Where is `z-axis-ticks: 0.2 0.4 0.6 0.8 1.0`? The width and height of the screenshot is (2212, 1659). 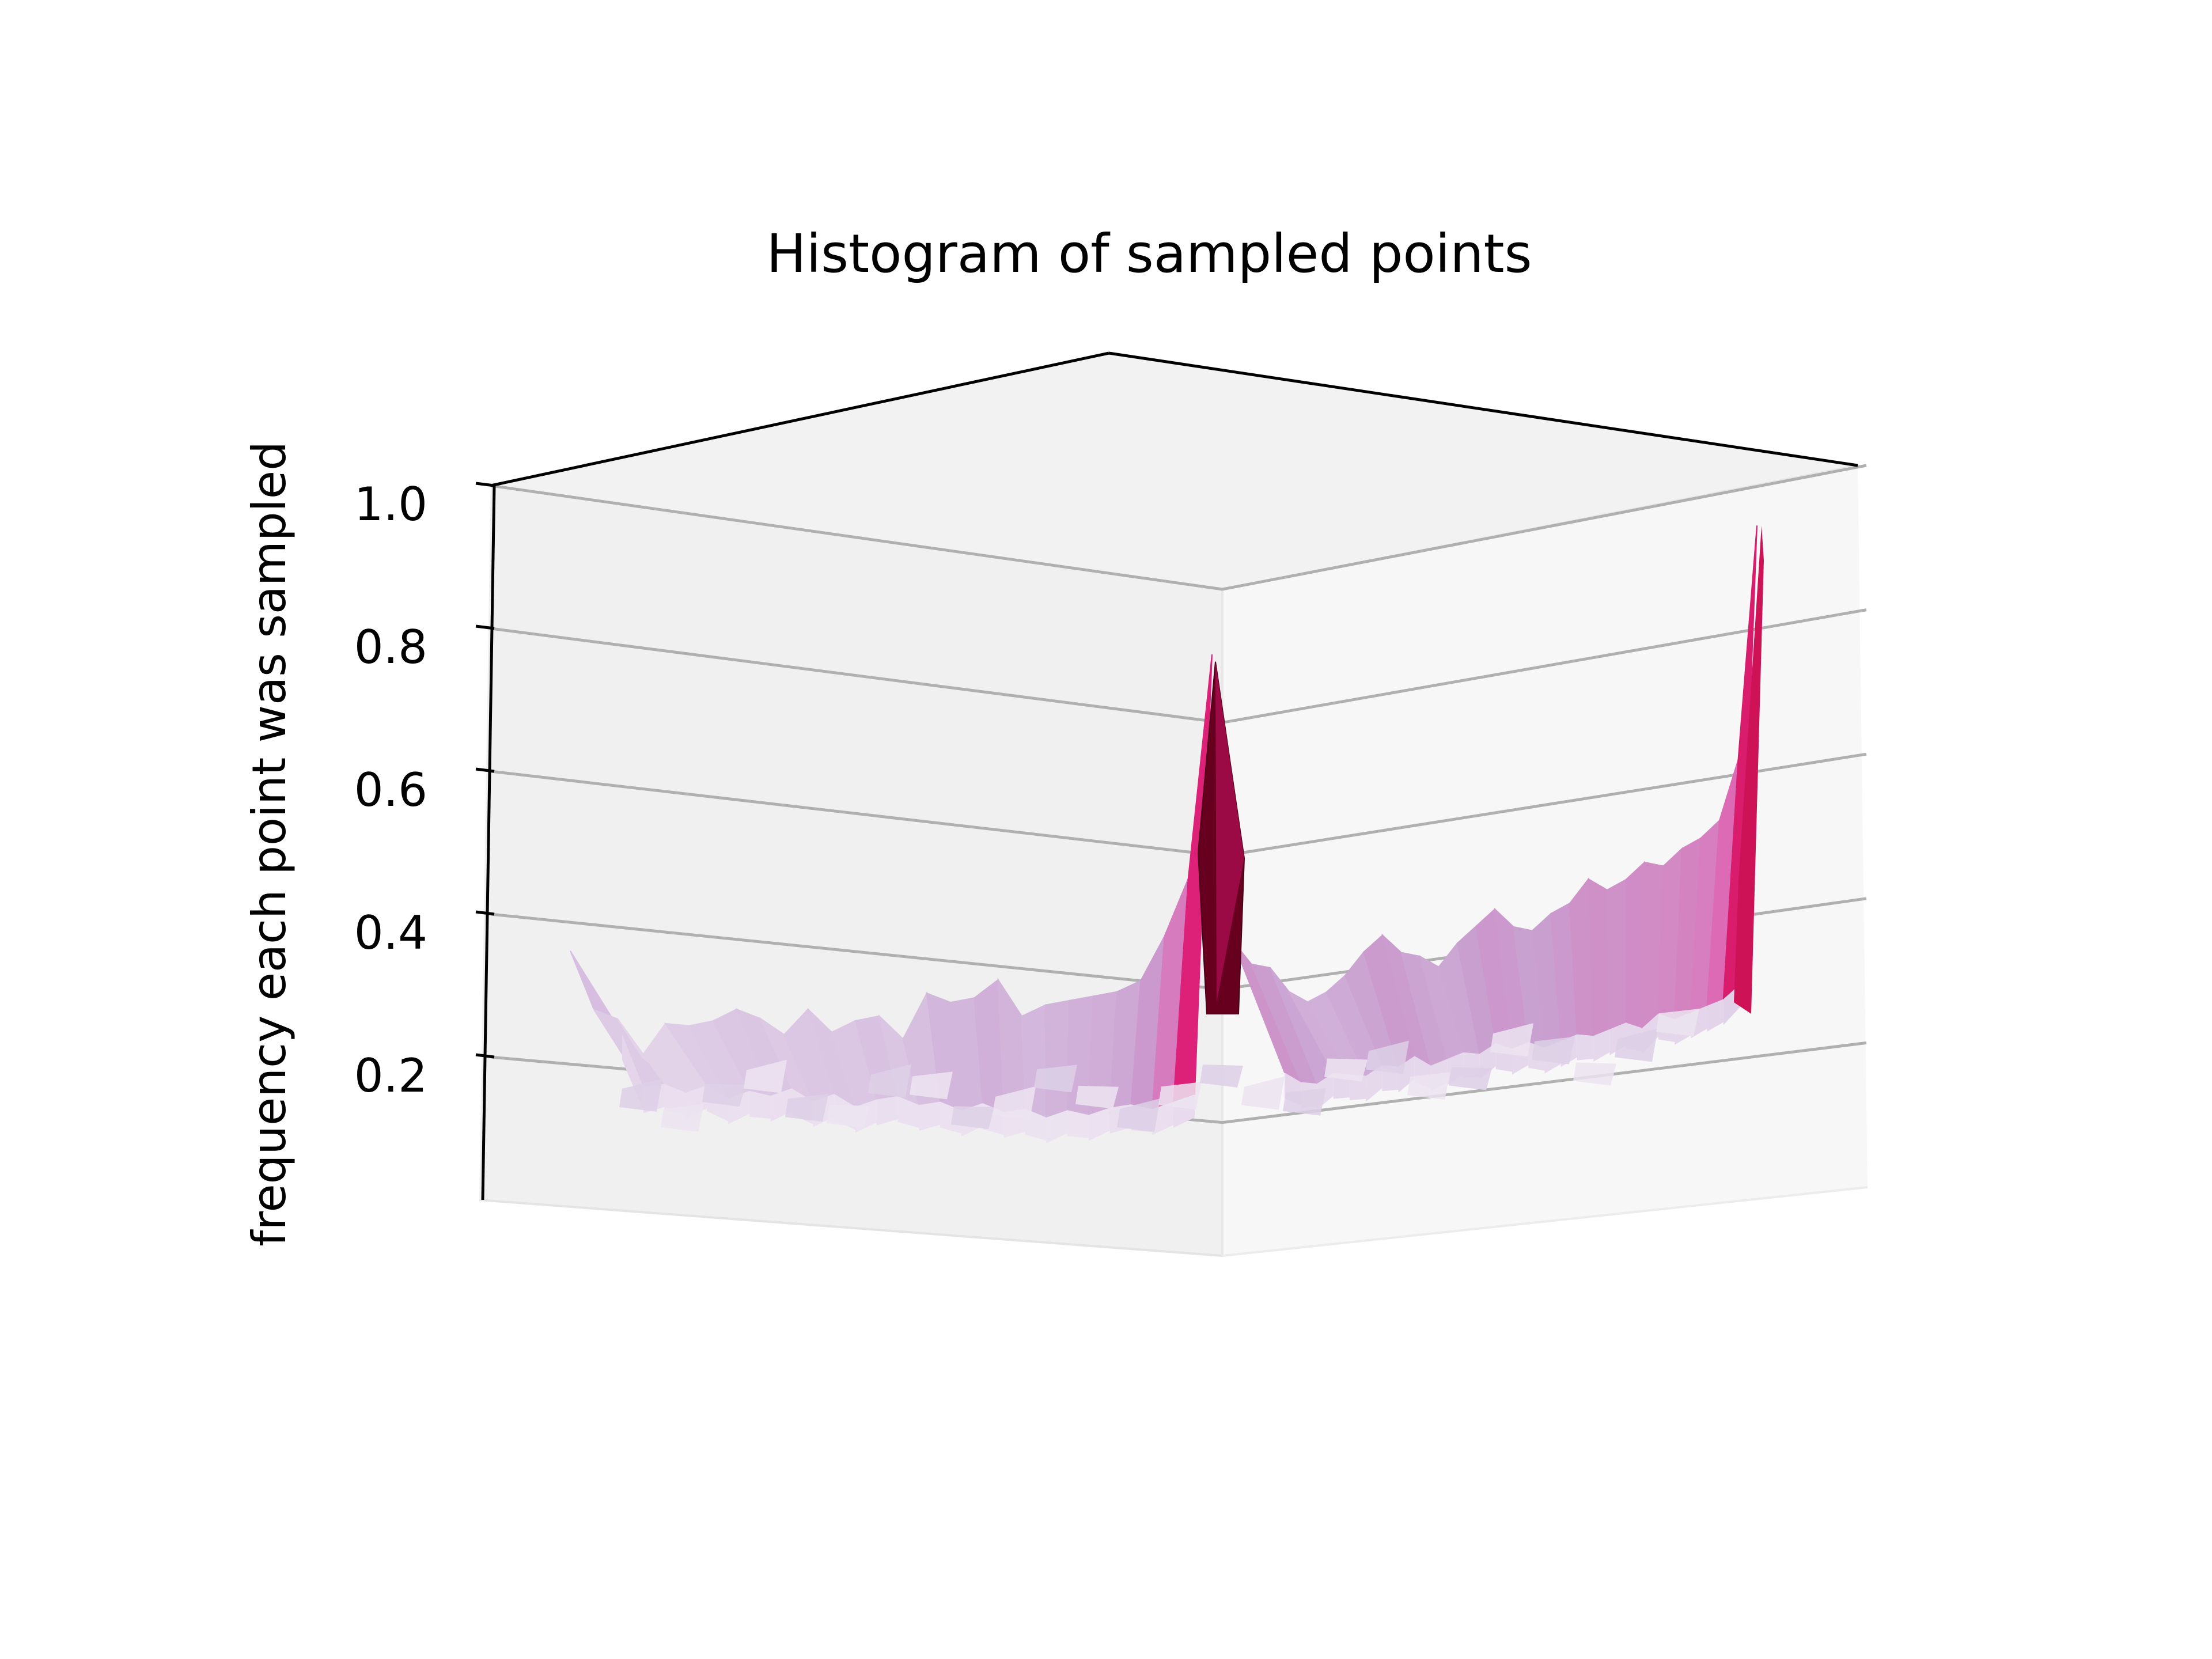 z-axis-ticks: 0.2 0.4 0.6 0.8 1.0 is located at coordinates (424, 790).